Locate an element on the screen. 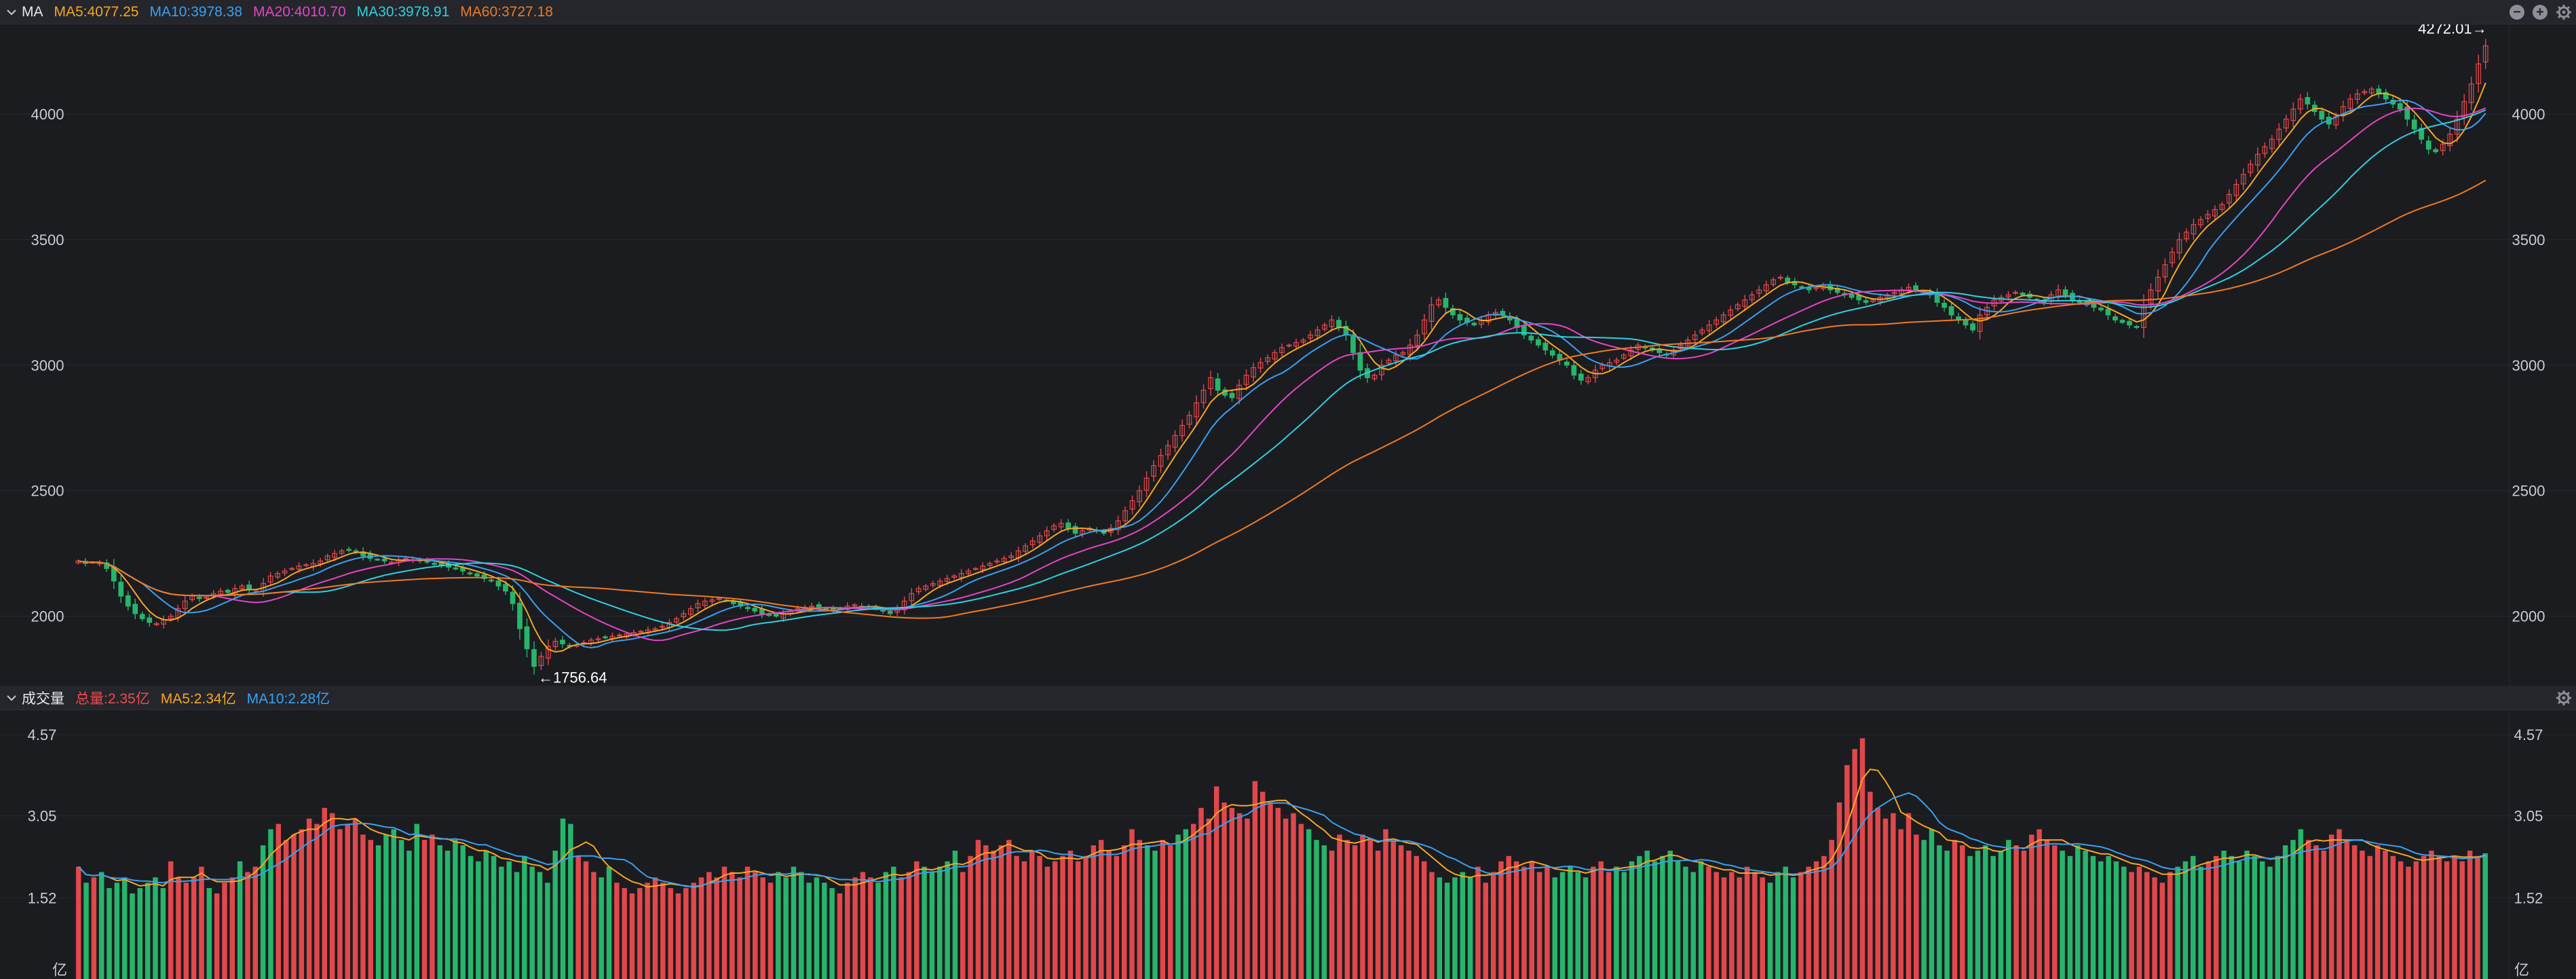  volume-ma-lines is located at coordinates (1281, 828).